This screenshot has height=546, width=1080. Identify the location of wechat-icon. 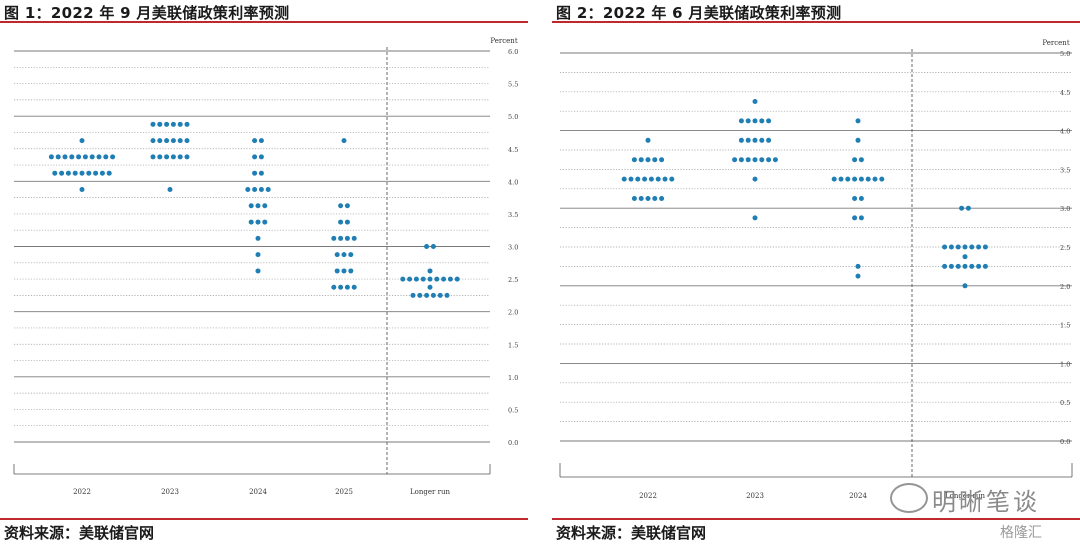
(909, 498).